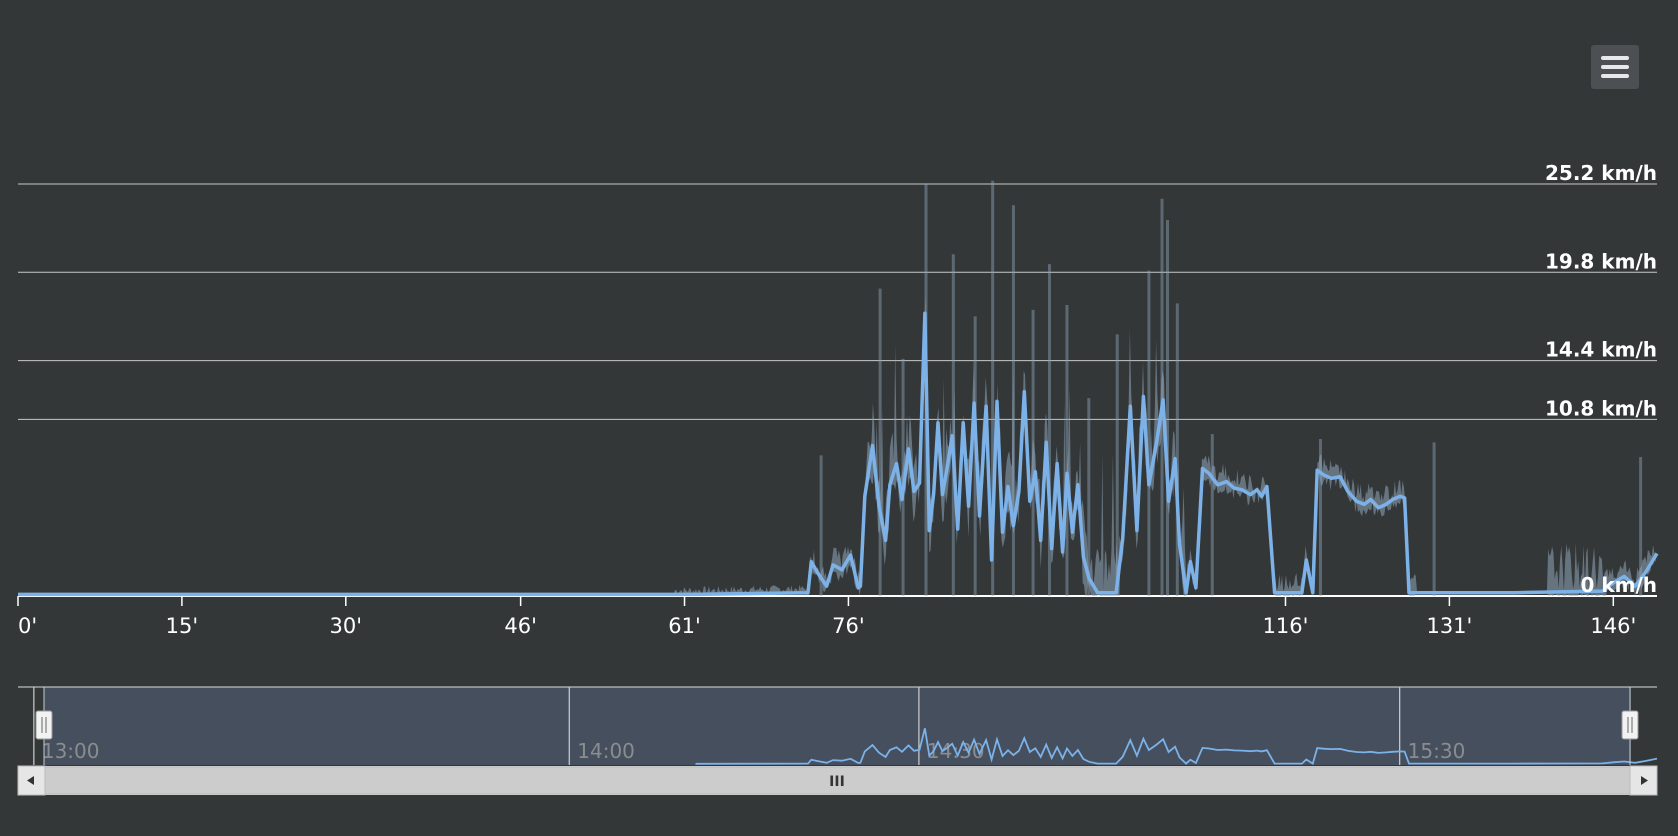  I want to click on navigator-selected-range, so click(837, 726).